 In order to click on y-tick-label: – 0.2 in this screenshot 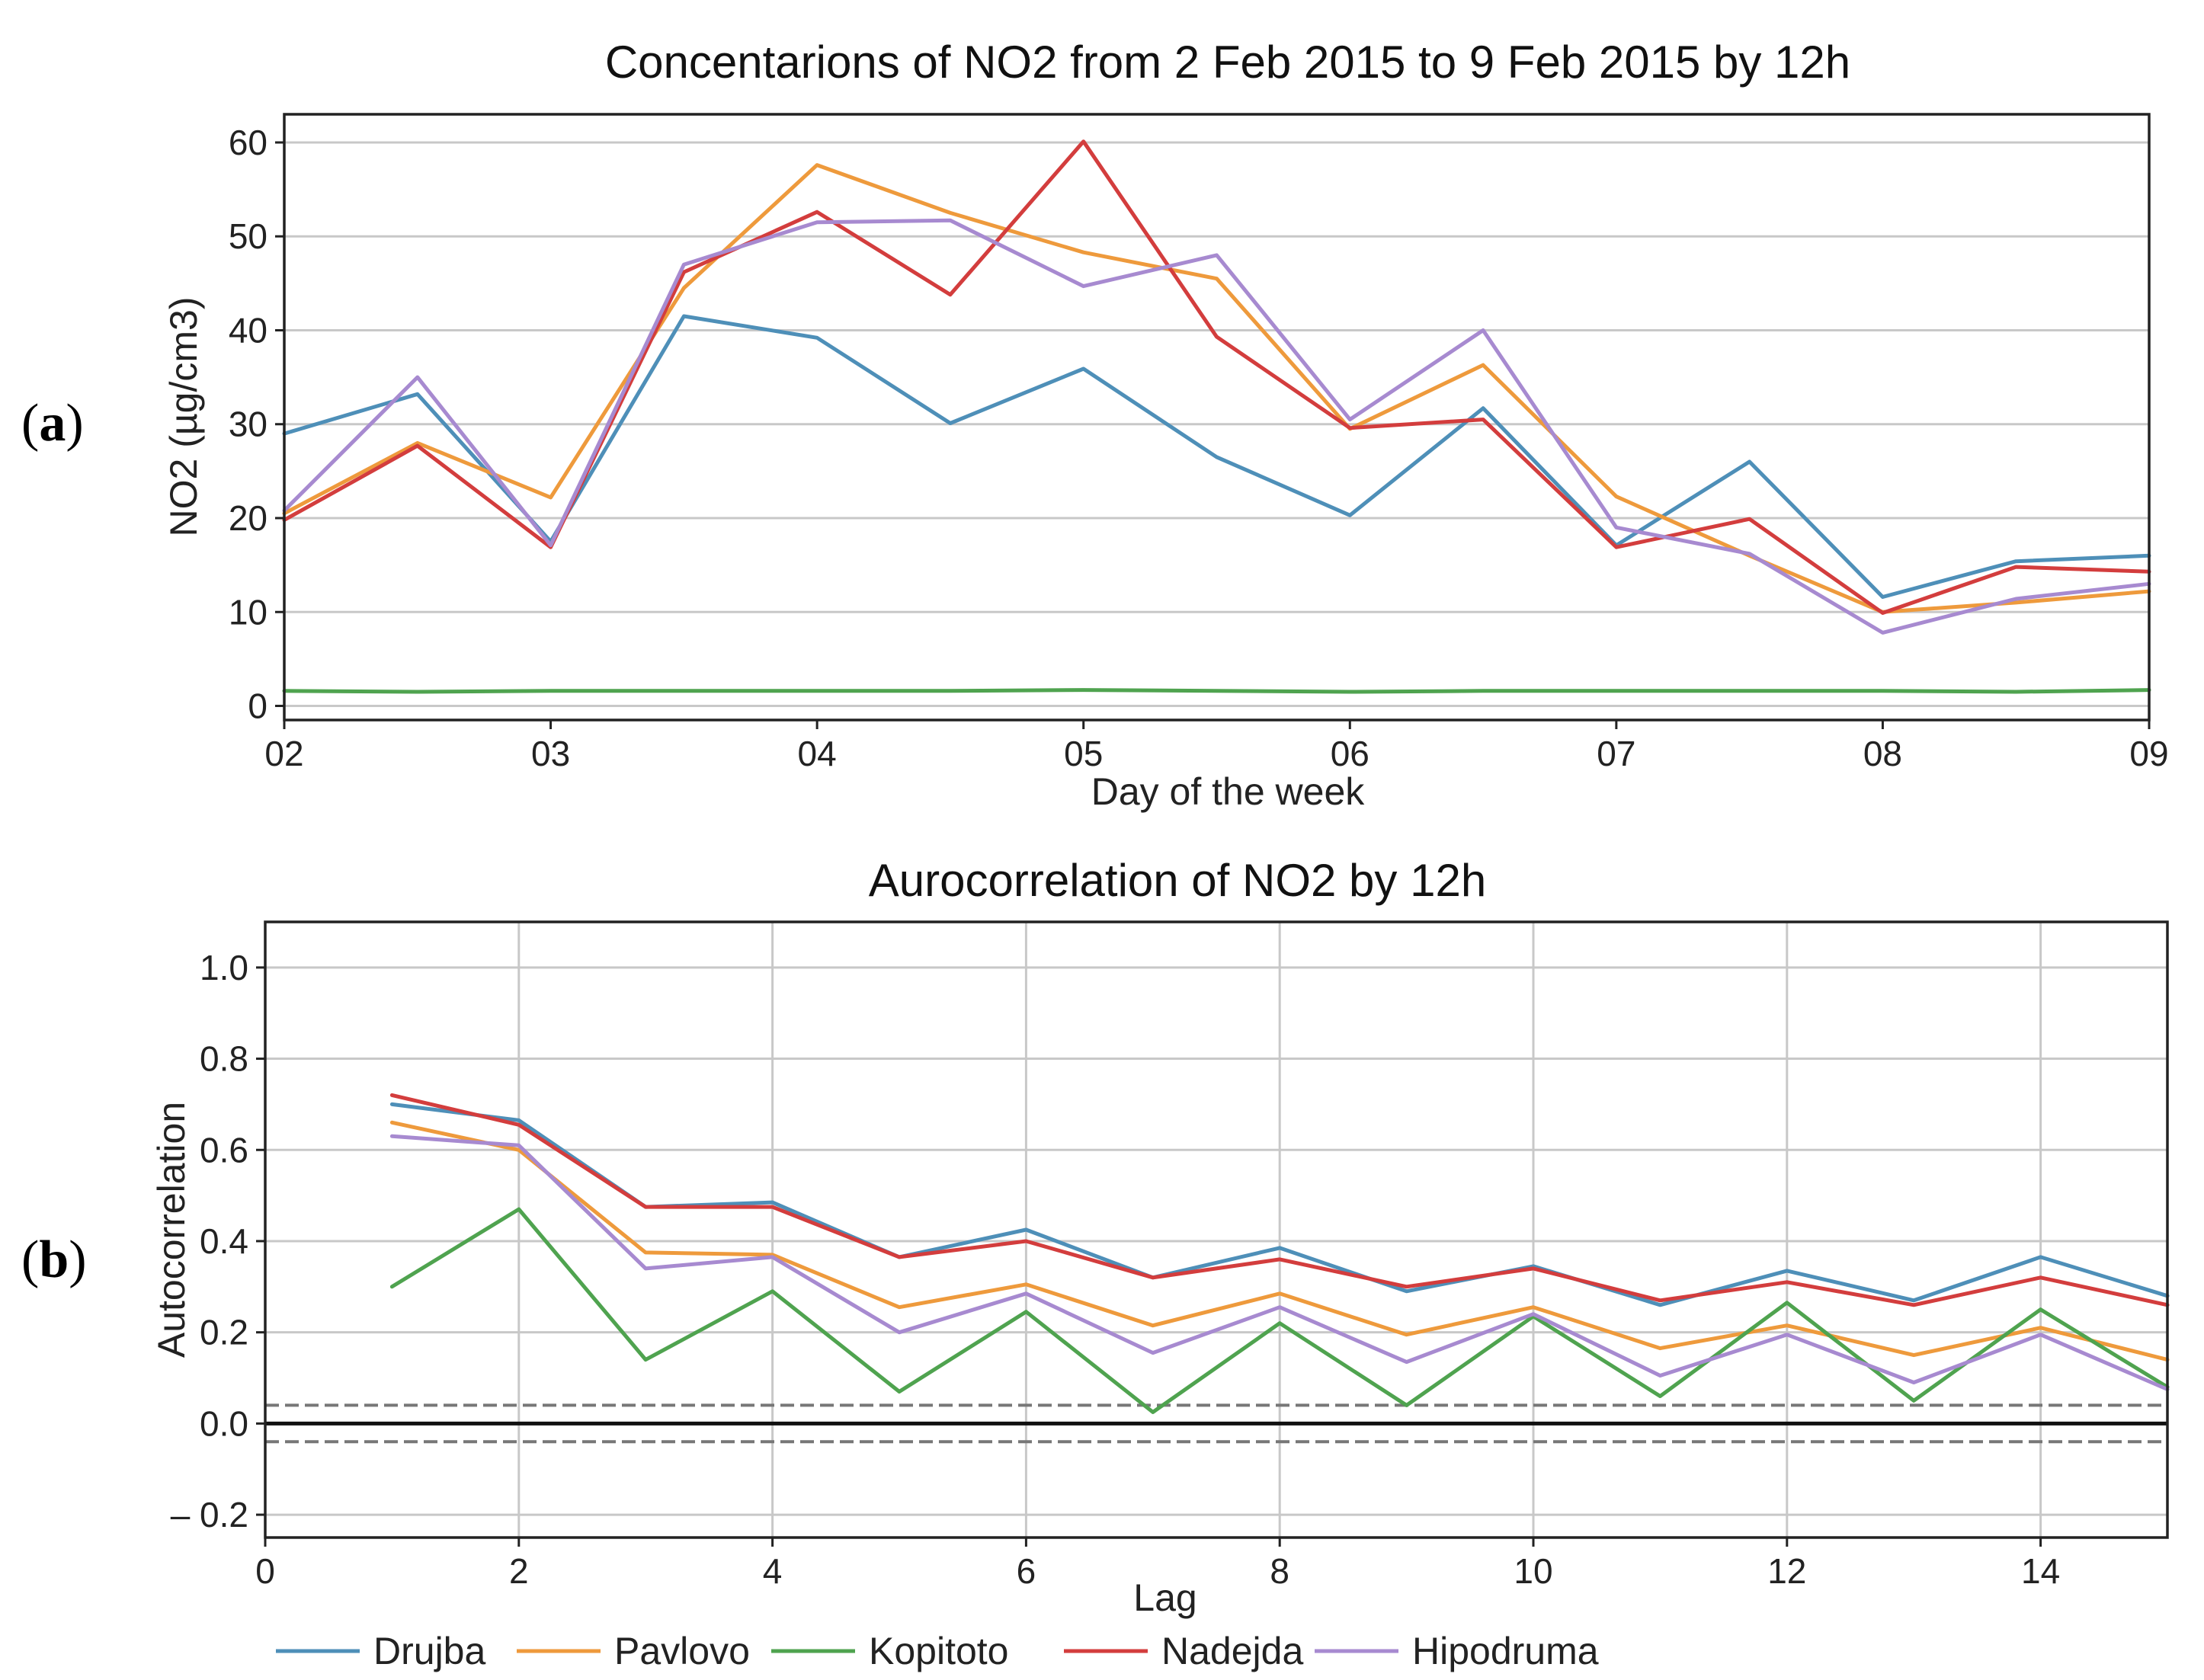, I will do `click(209, 1514)`.